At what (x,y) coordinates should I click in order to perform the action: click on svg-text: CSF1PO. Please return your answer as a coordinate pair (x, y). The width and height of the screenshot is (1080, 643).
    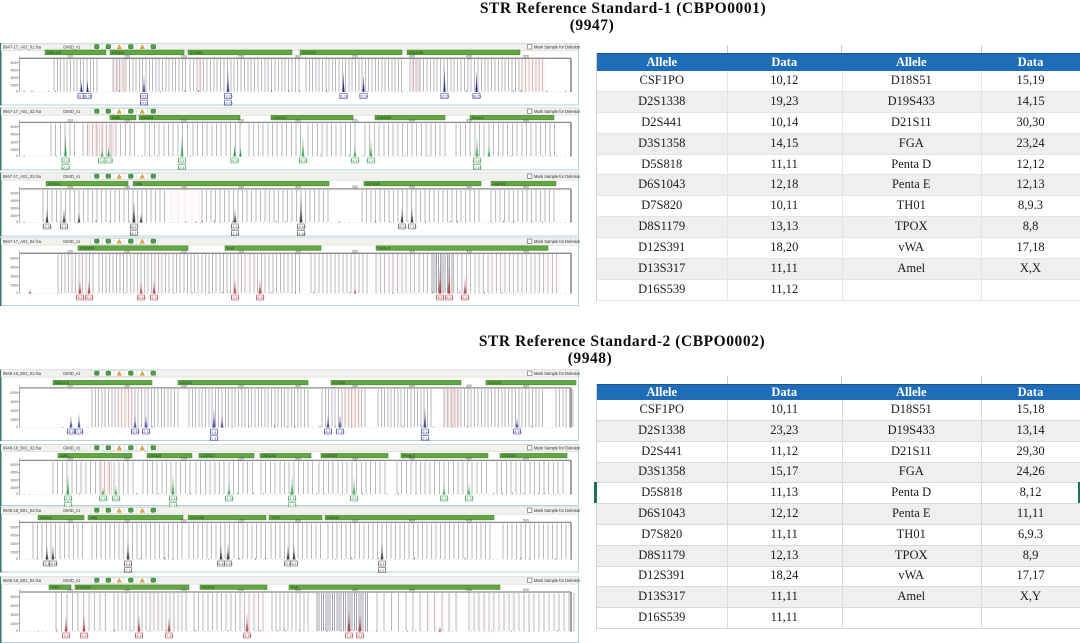
    Looking at the image, I should click on (495, 383).